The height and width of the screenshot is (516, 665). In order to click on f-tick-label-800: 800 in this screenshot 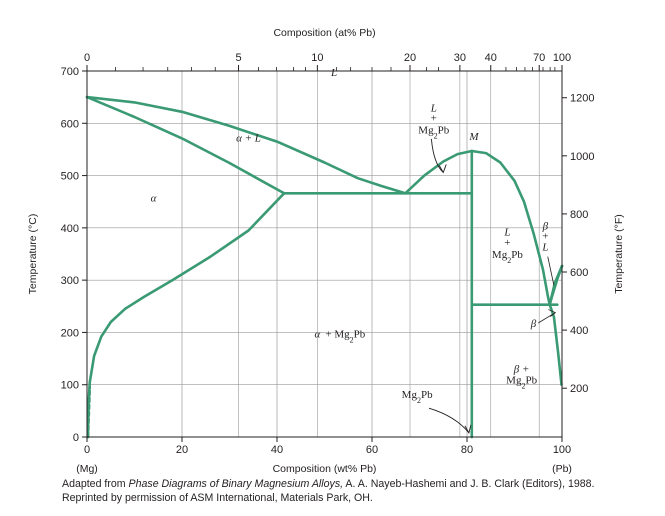, I will do `click(579, 215)`.